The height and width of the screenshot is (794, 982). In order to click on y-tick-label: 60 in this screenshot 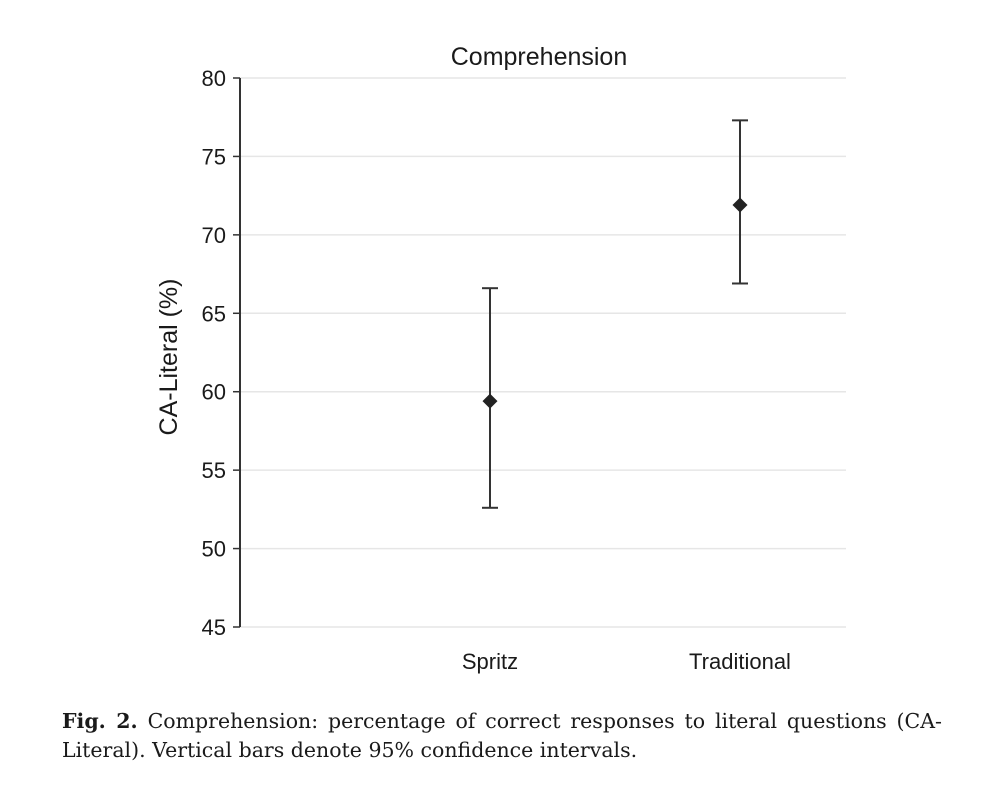, I will do `click(214, 392)`.